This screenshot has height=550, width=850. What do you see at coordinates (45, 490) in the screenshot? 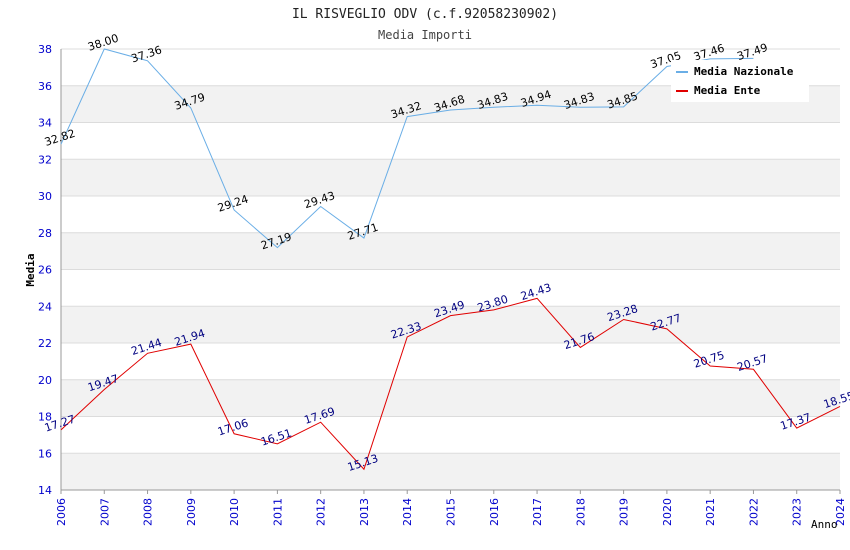
I see `y-tick-label: 14` at bounding box center [45, 490].